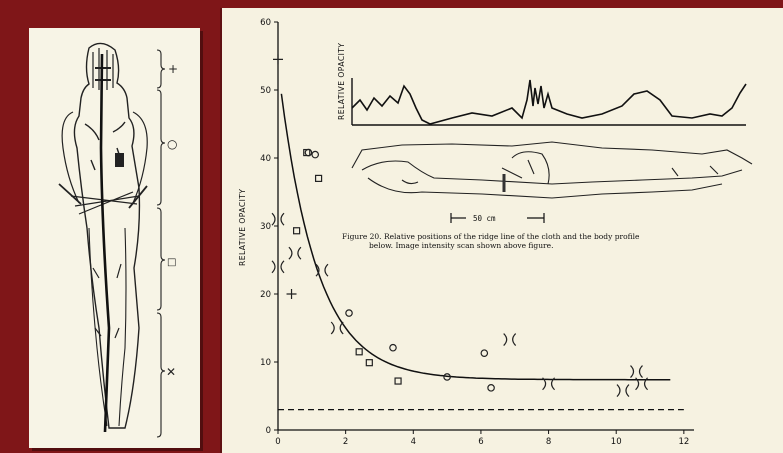 This screenshot has width=783, height=453. Describe the element at coordinates (683, 442) in the screenshot. I see `x-tick-label: 12` at that location.